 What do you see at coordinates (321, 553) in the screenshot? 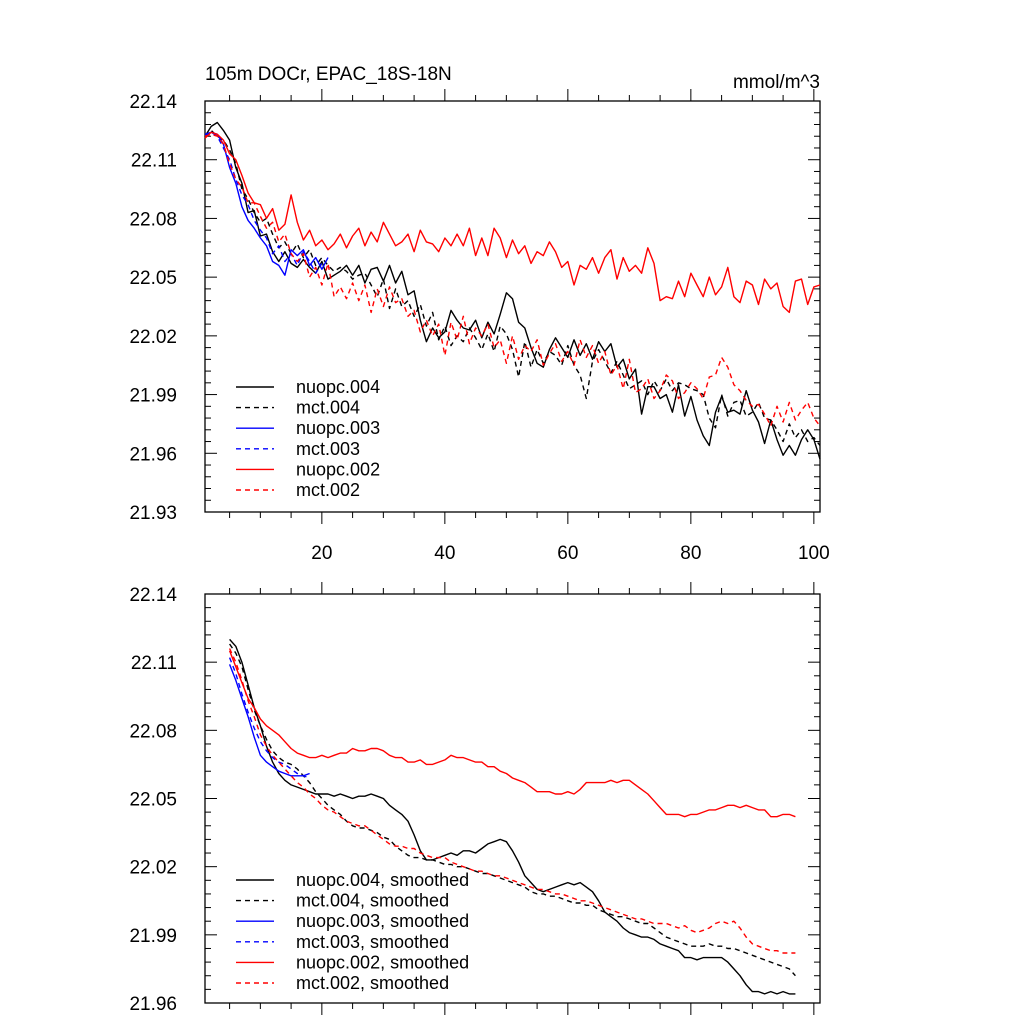
I see `x-tick-label: 20` at bounding box center [321, 553].